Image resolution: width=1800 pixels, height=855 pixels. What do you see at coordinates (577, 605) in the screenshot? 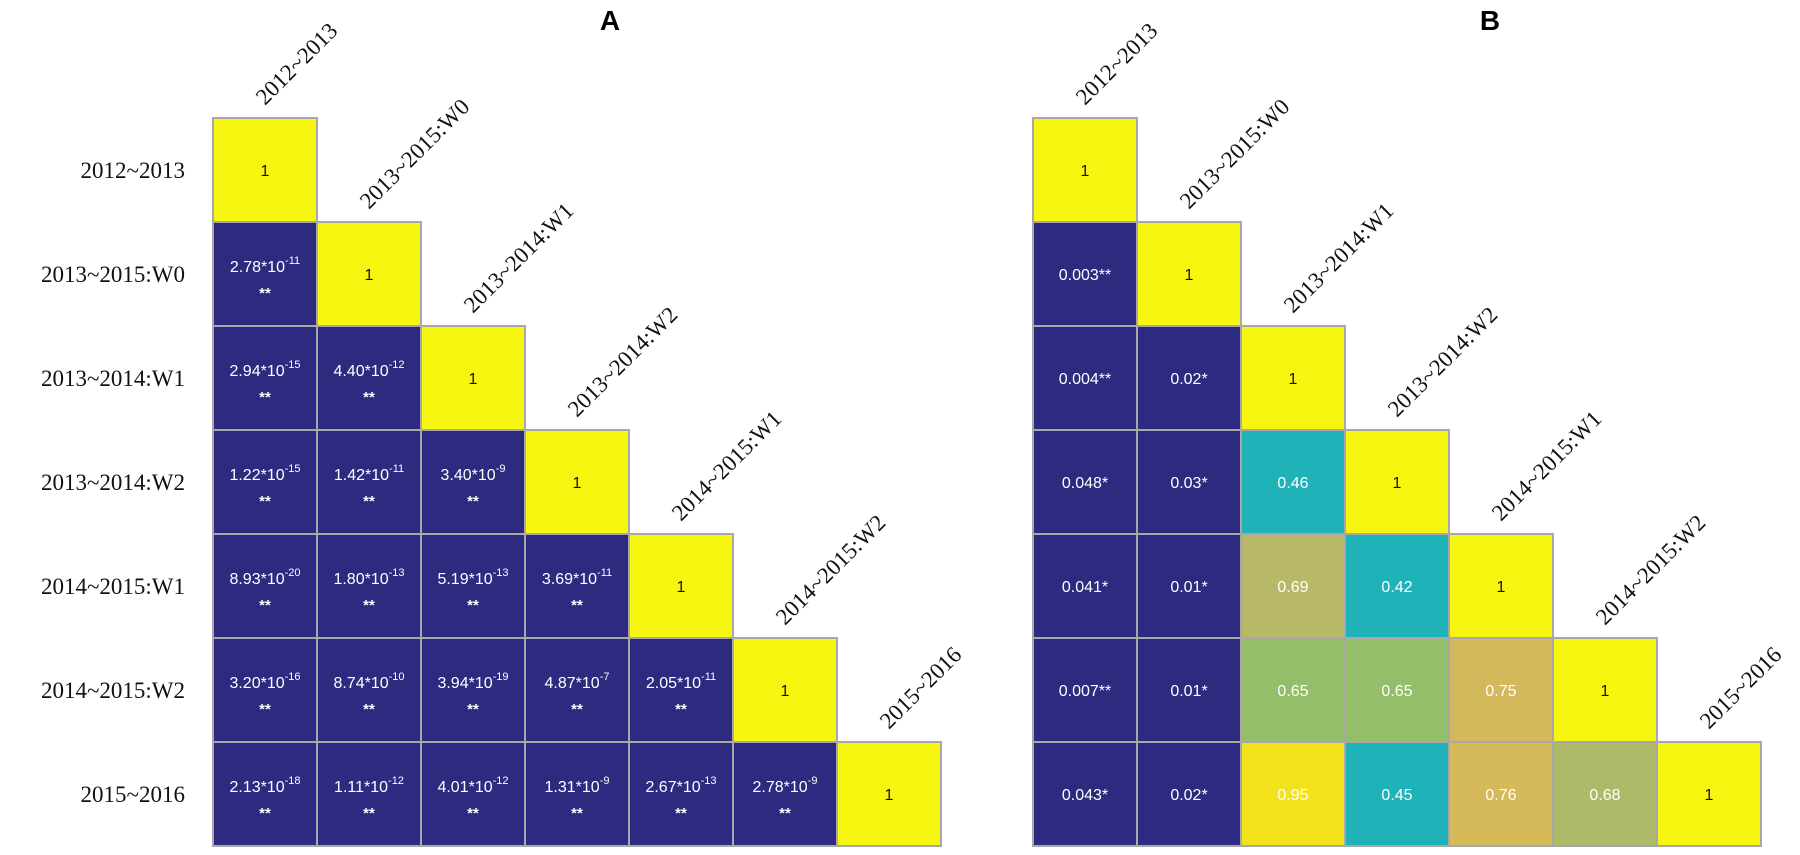
I see `cell-stars-a-4-3: **` at bounding box center [577, 605].